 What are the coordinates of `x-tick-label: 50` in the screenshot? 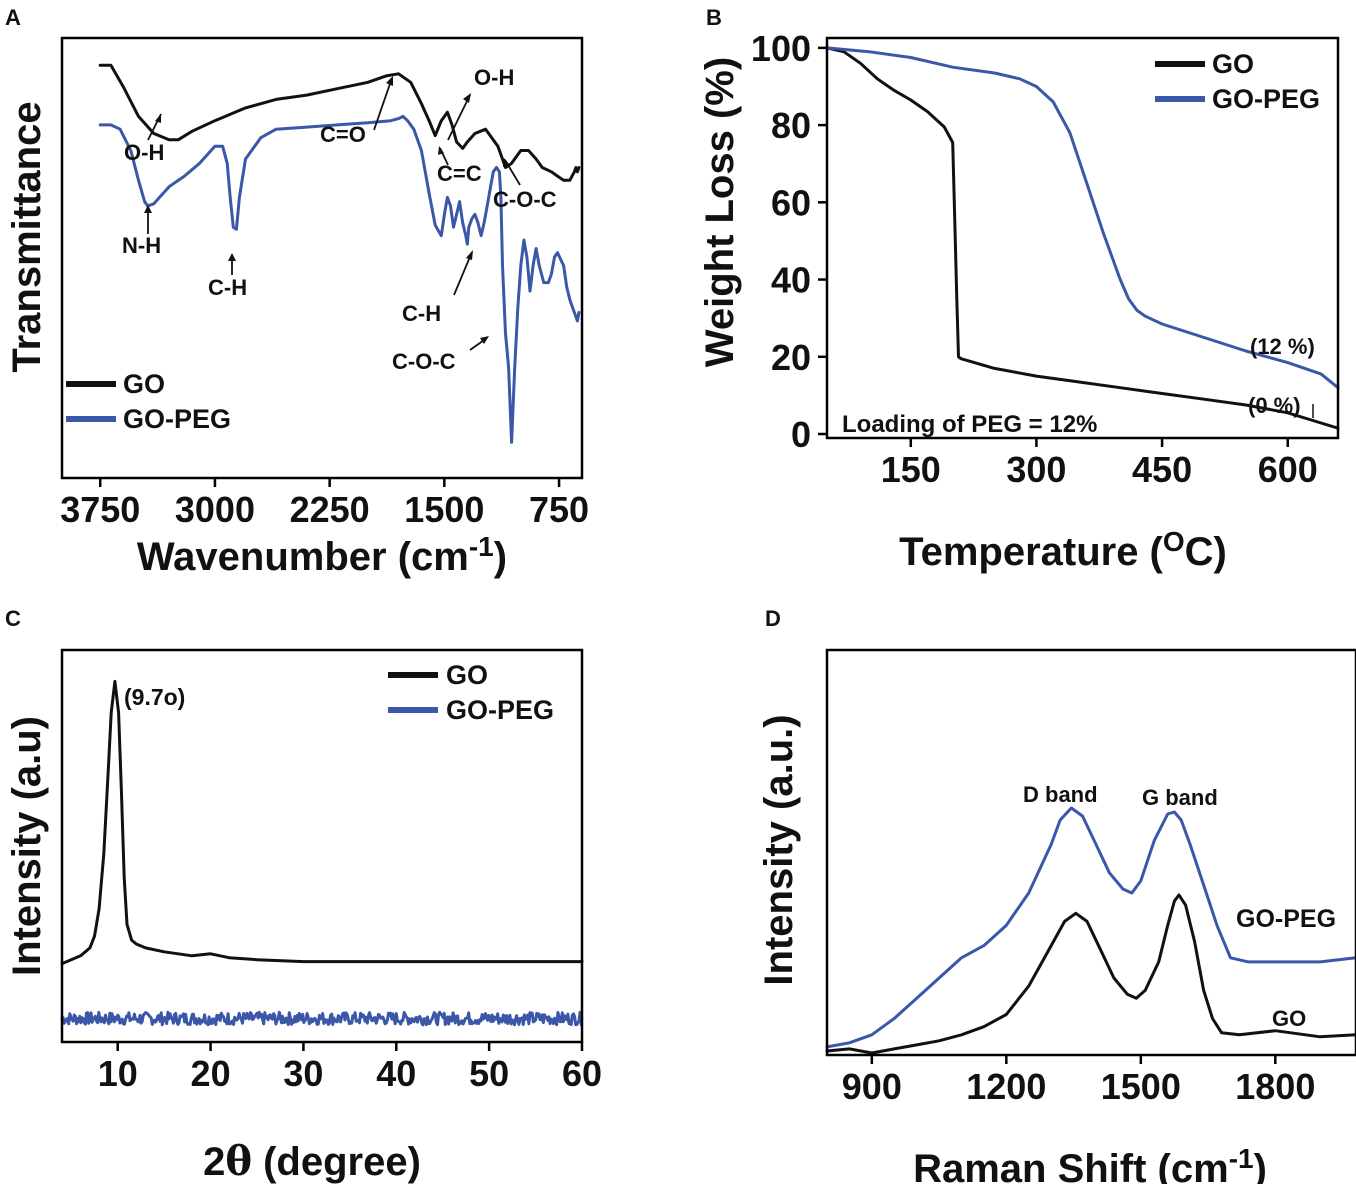 It's located at (489, 1073).